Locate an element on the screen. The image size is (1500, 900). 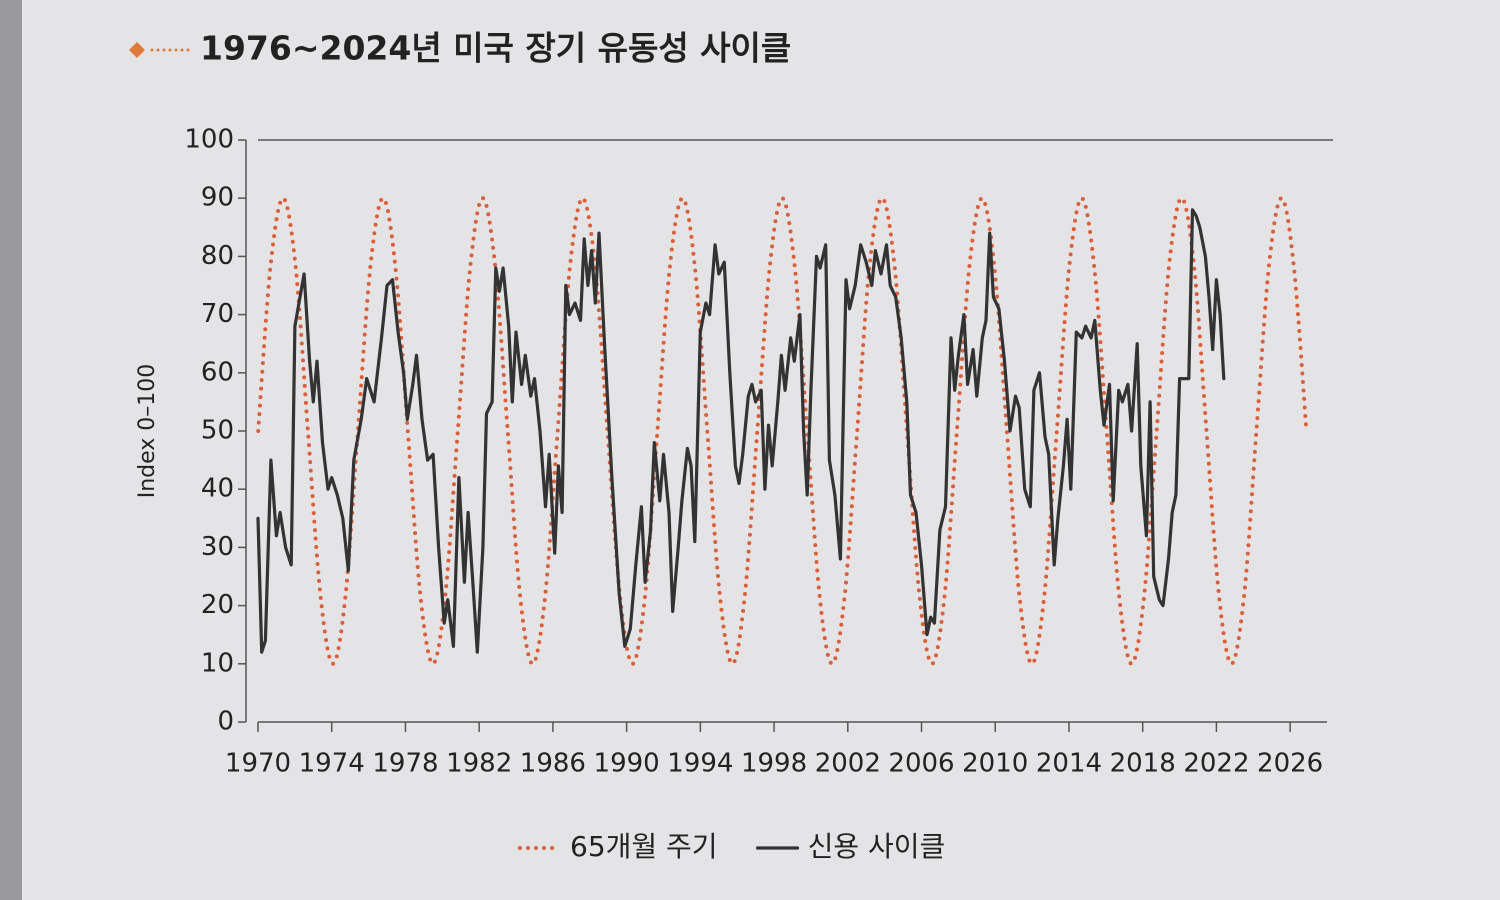
y-tick-label: 40 is located at coordinates (217, 489).